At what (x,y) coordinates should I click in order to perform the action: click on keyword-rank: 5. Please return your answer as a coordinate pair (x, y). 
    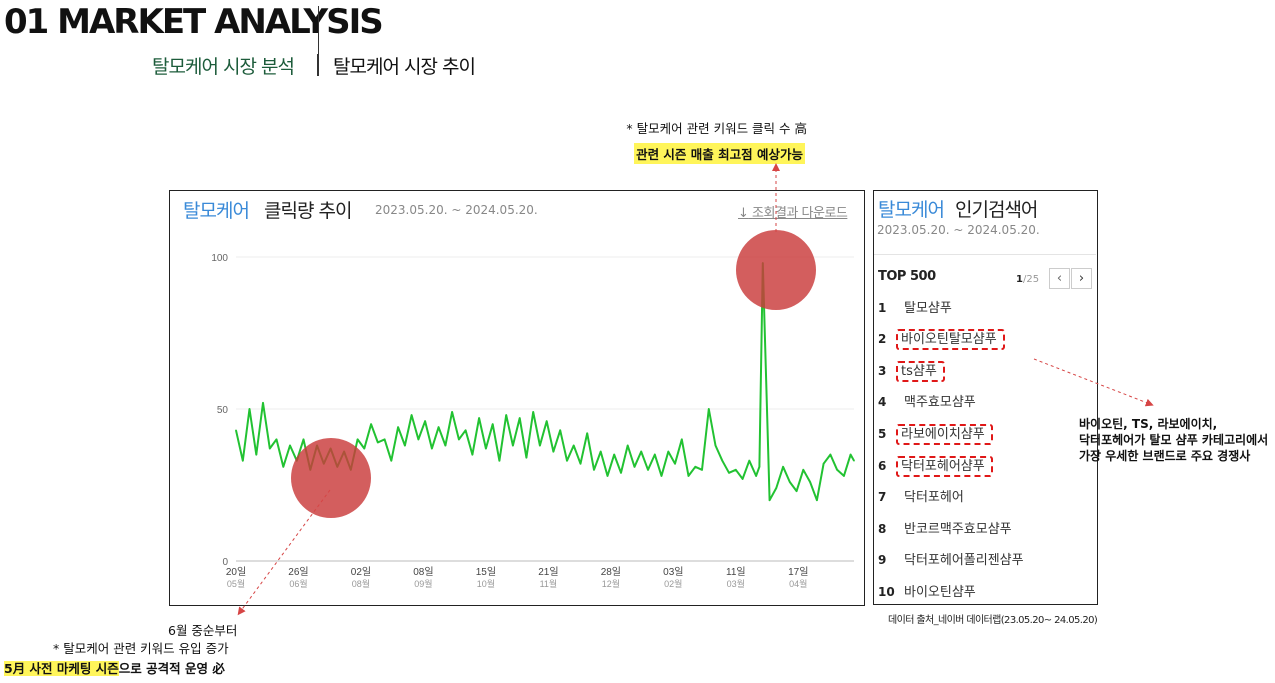
    Looking at the image, I should click on (882, 434).